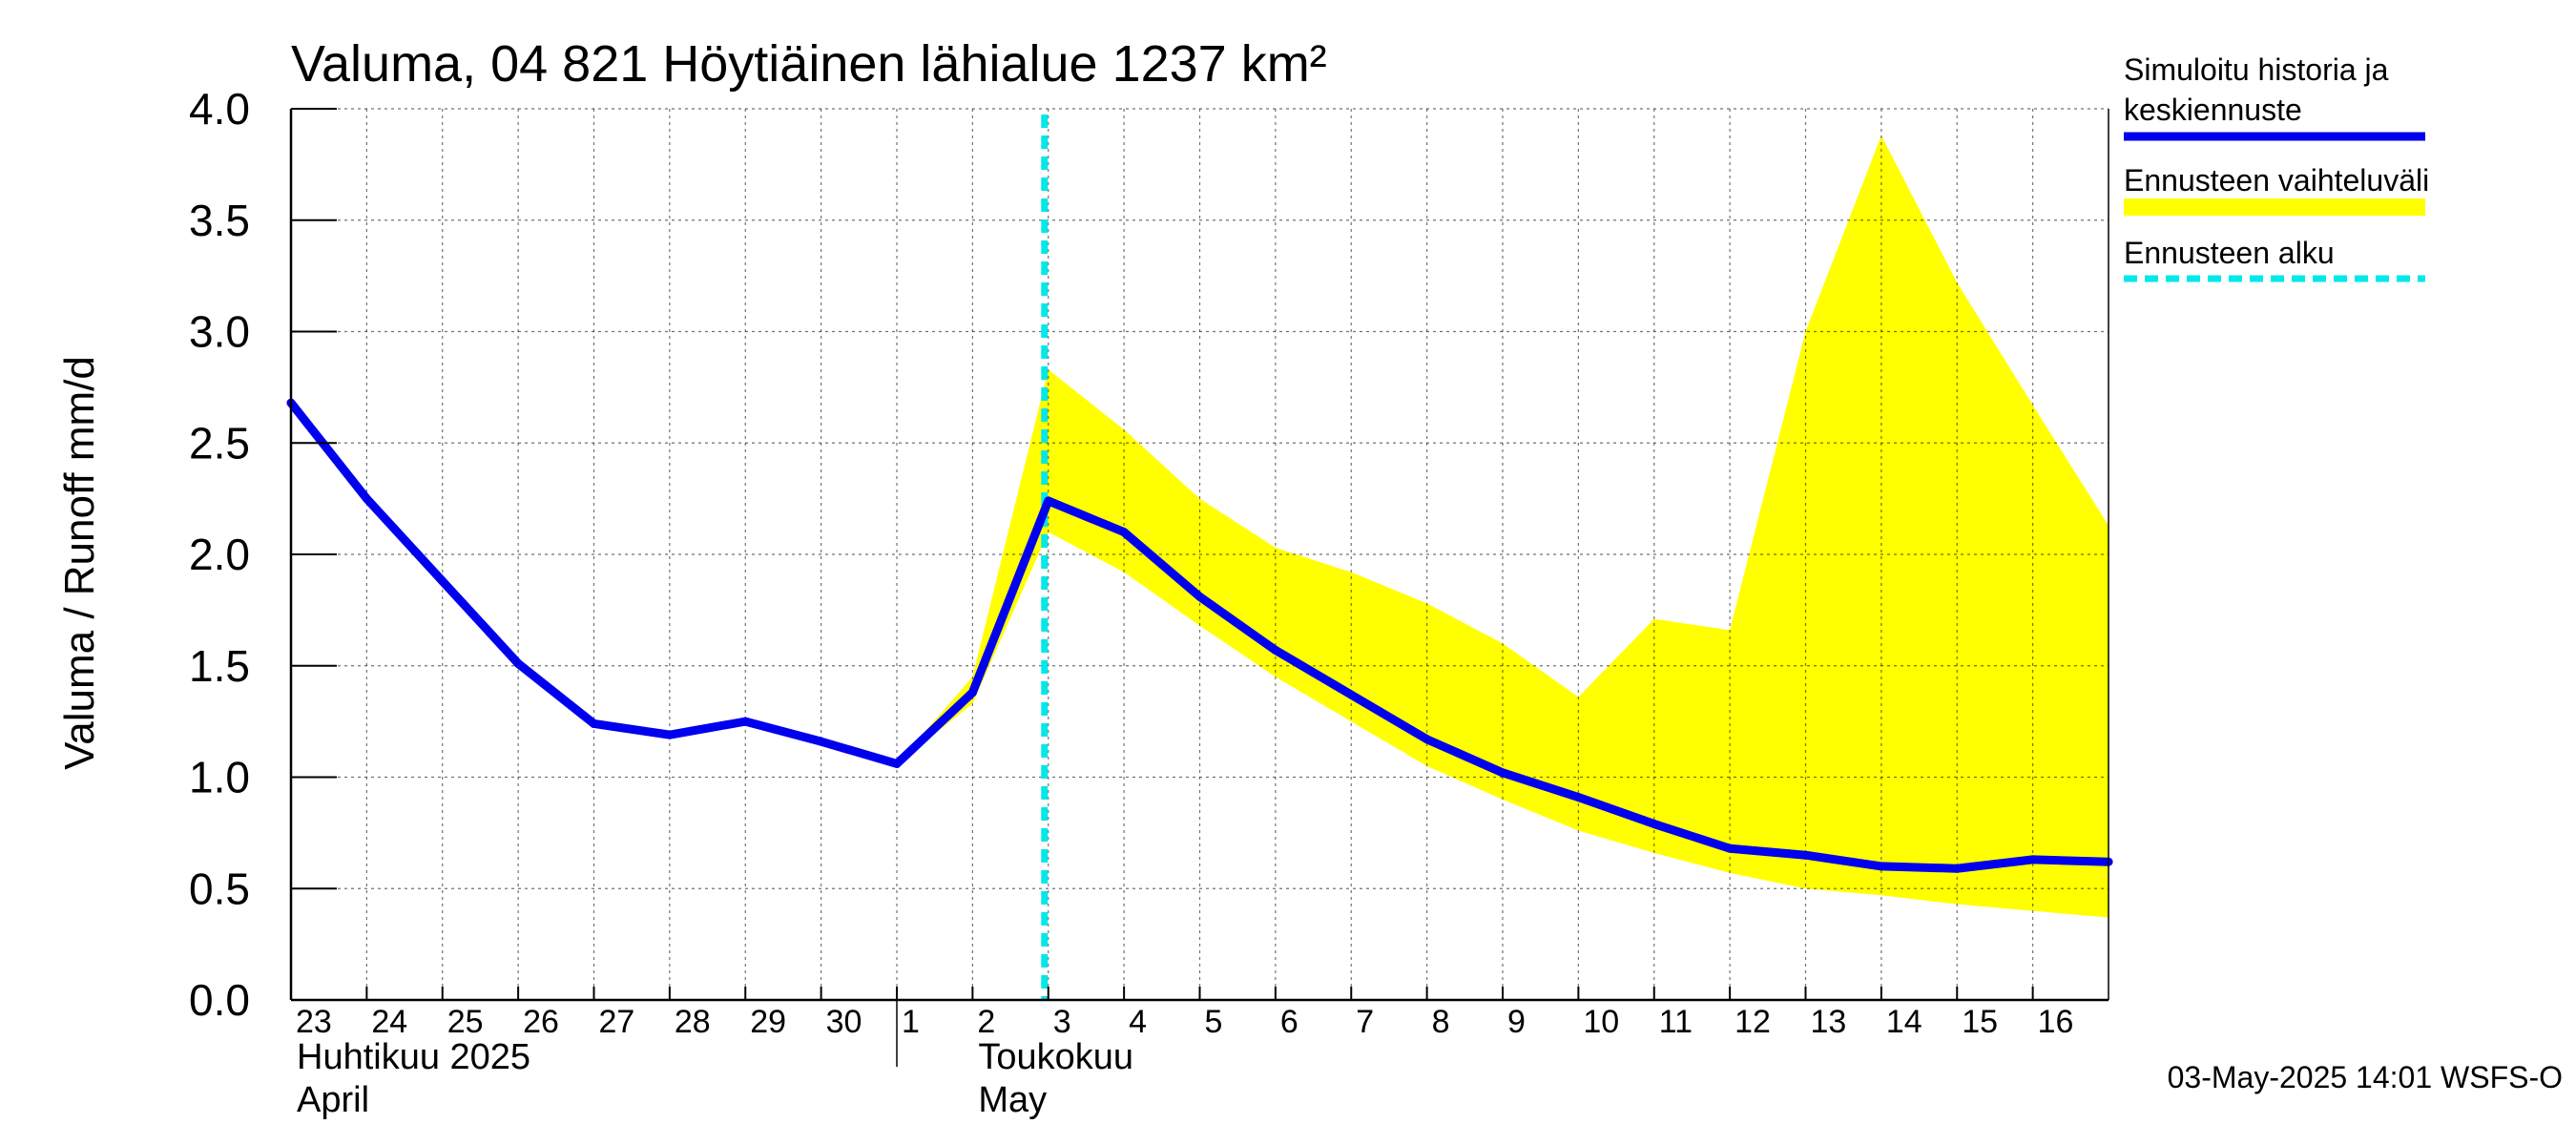 Image resolution: width=2576 pixels, height=1145 pixels. I want to click on y-tick-label: 1.5, so click(219, 666).